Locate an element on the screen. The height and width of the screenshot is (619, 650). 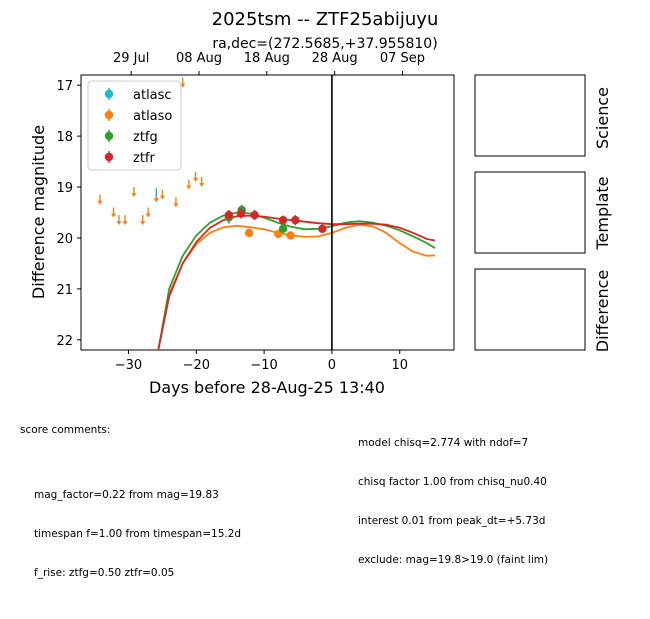
x-tick-label: 0 is located at coordinates (332, 365).